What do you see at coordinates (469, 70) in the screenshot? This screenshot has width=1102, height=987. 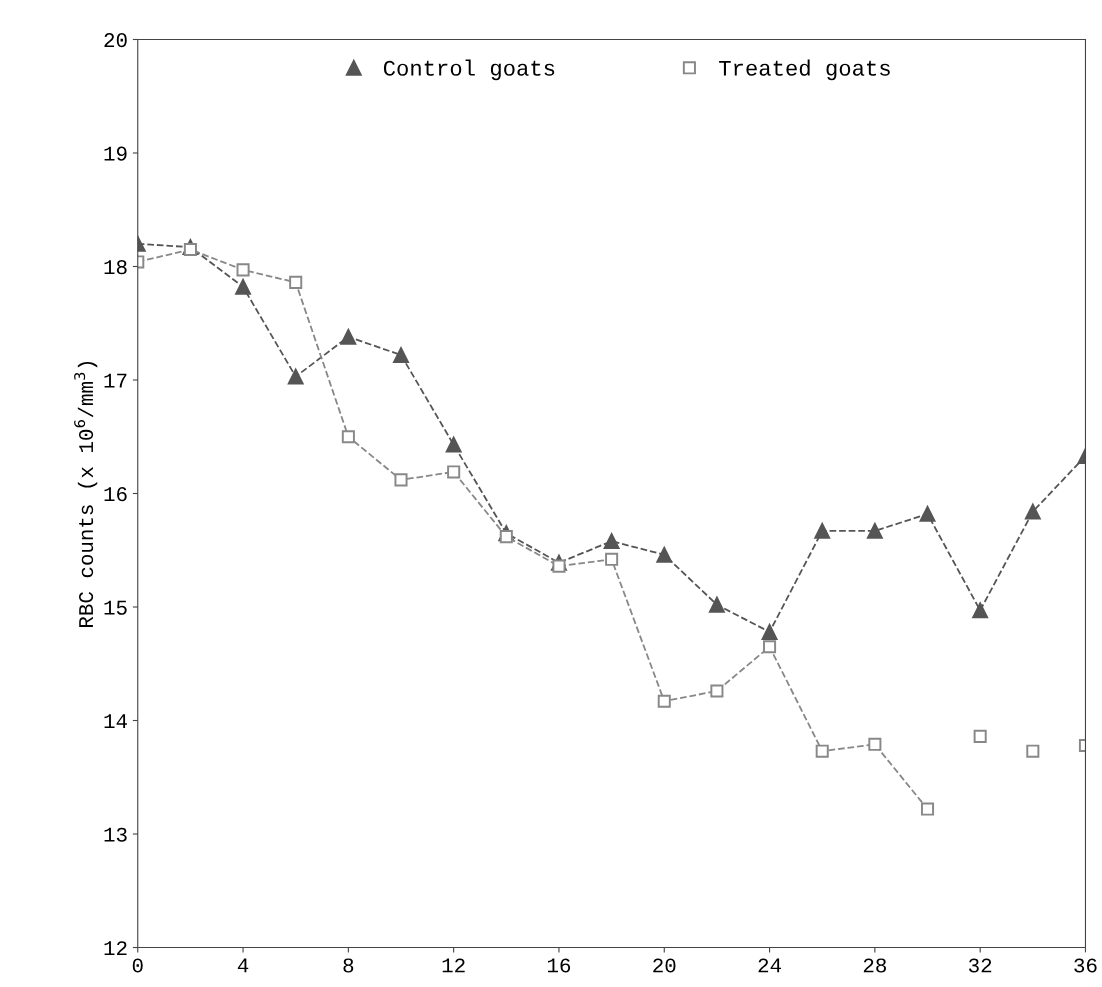 I see `legend-label: Control goats` at bounding box center [469, 70].